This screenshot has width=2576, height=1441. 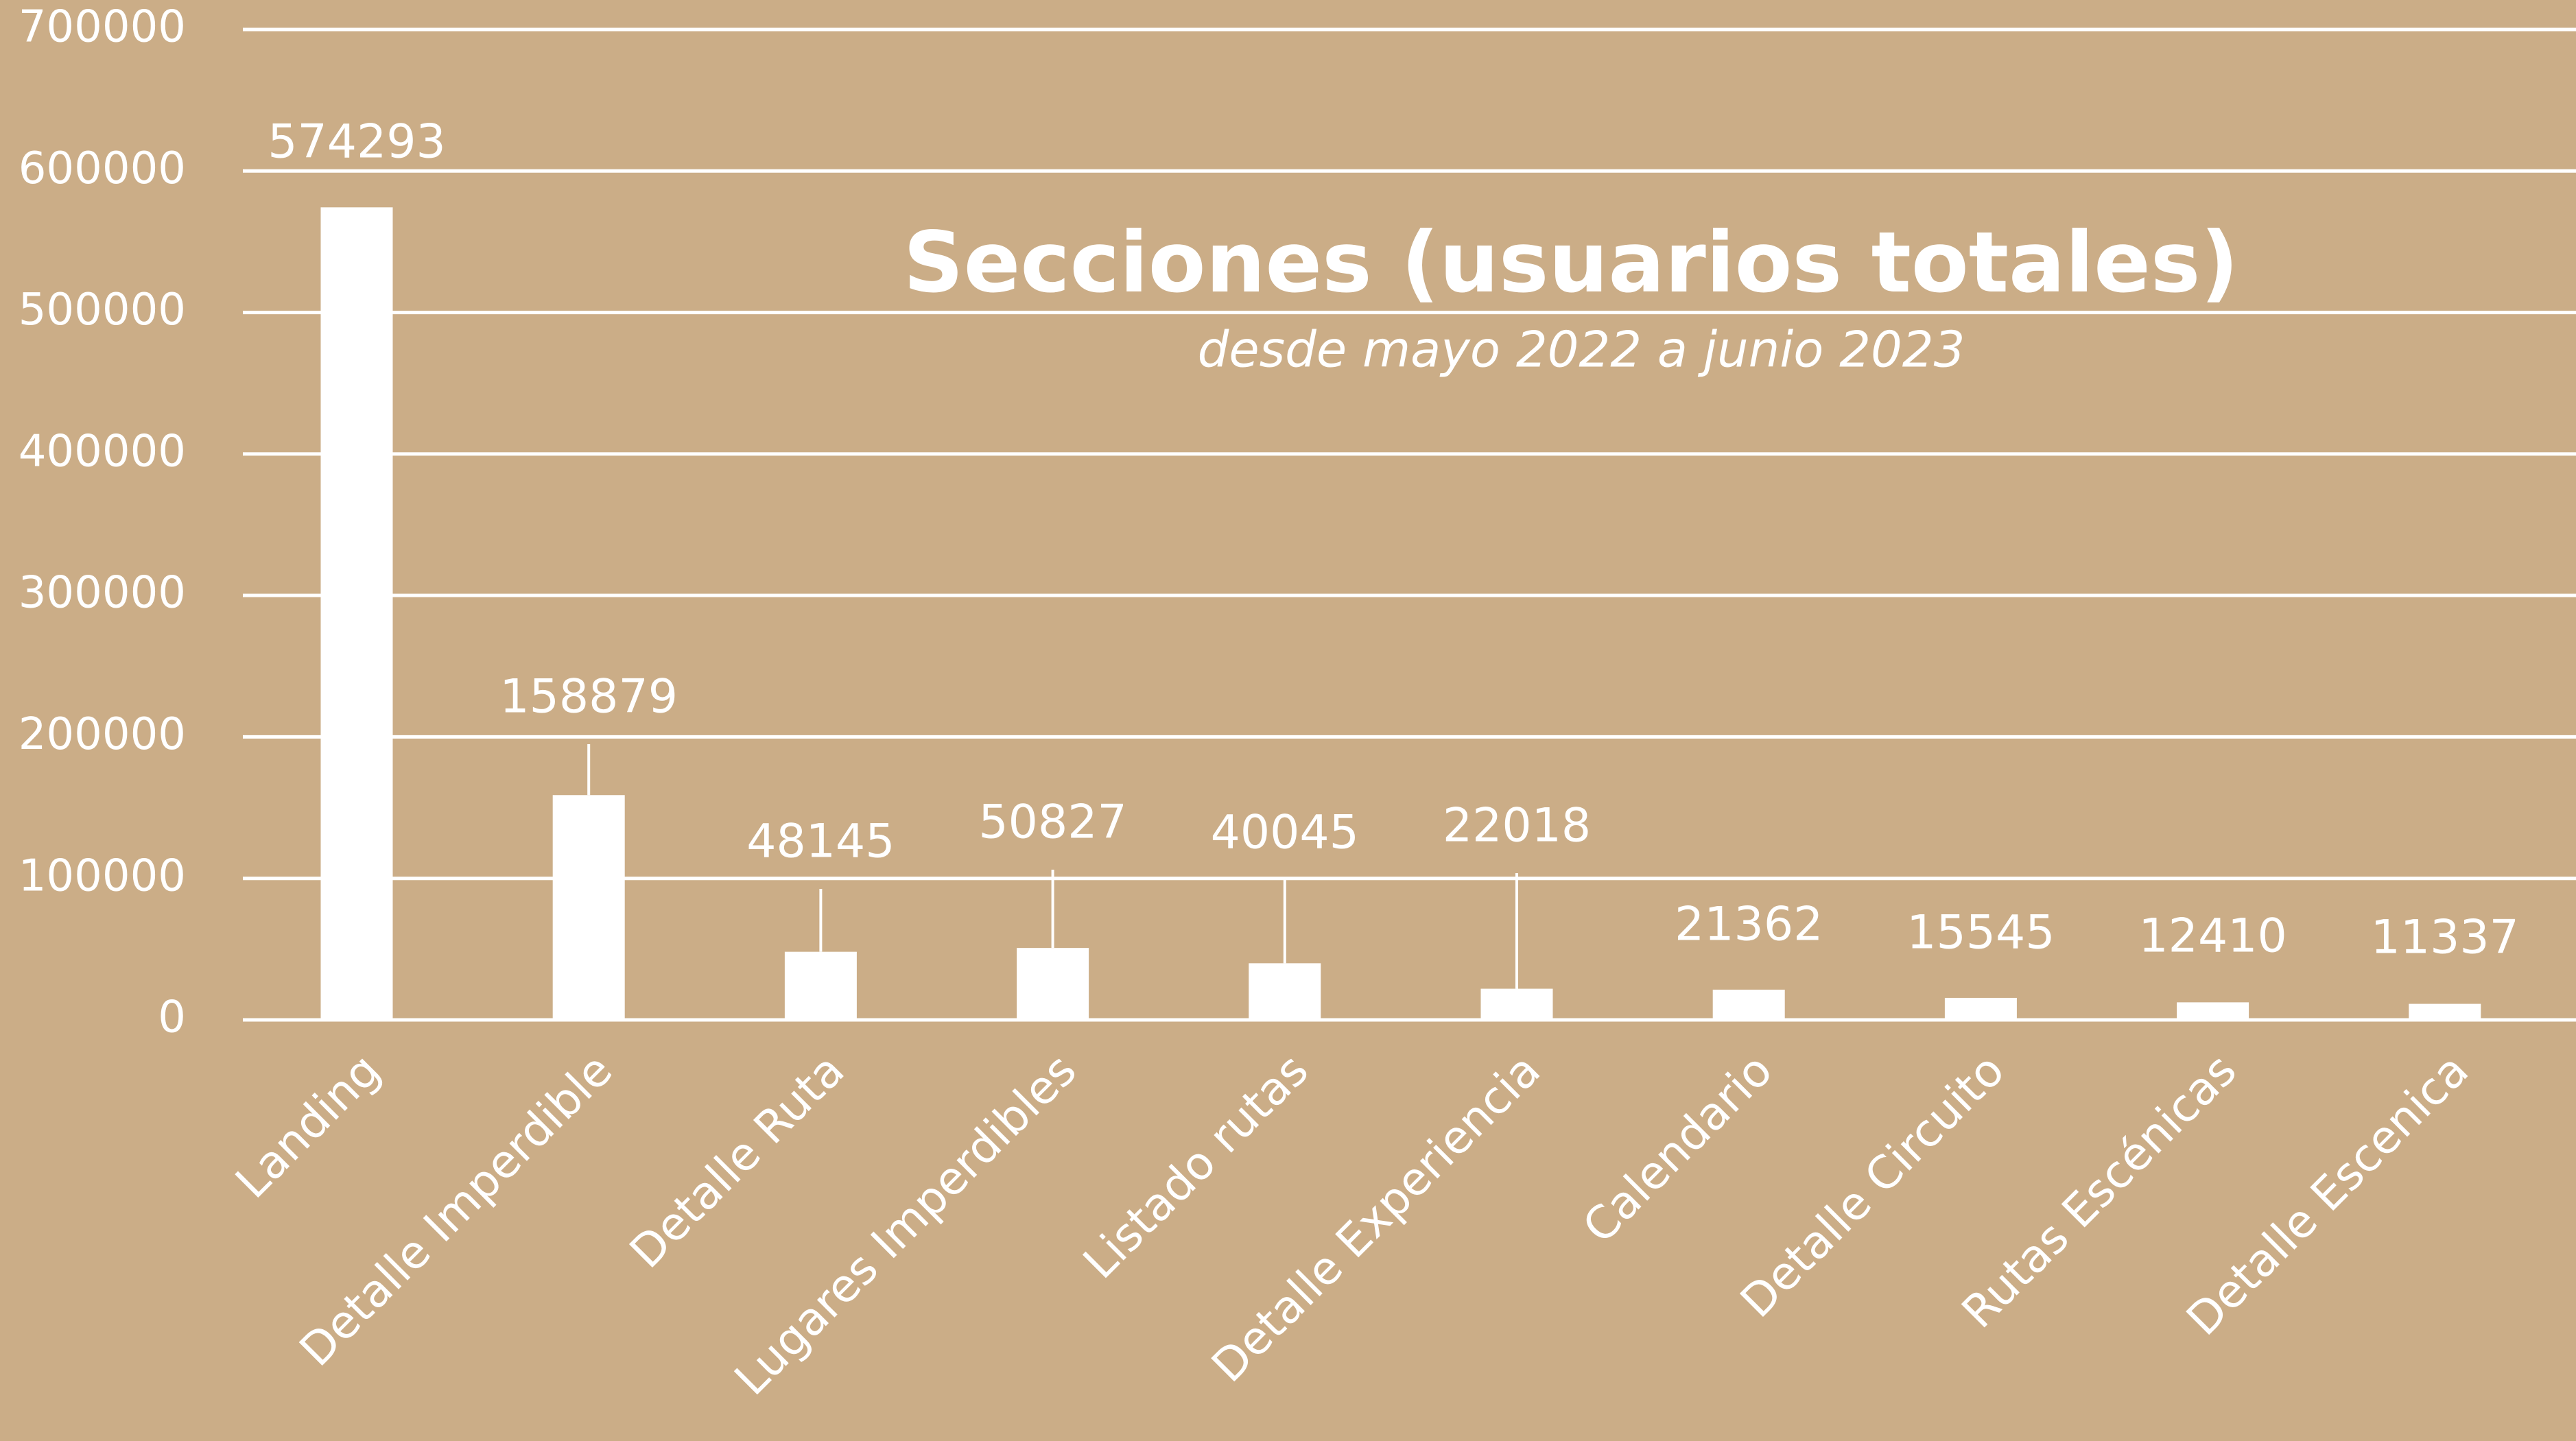 I want to click on data-label: 40045, so click(x=1285, y=833).